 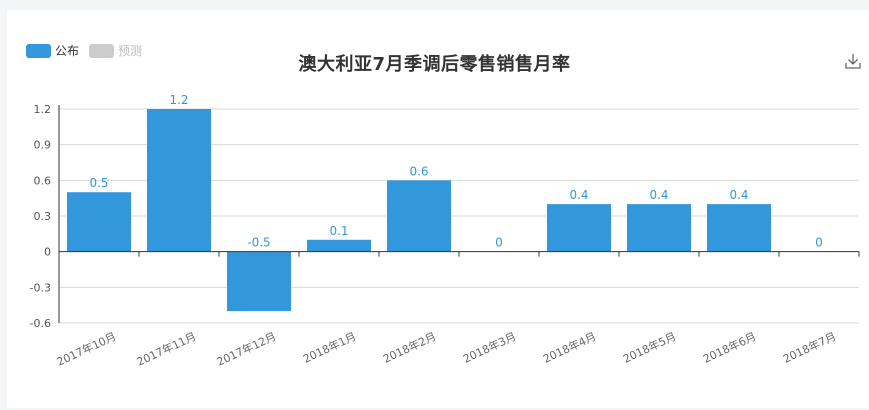 I want to click on y-tick-label: -0.3, so click(x=40, y=287).